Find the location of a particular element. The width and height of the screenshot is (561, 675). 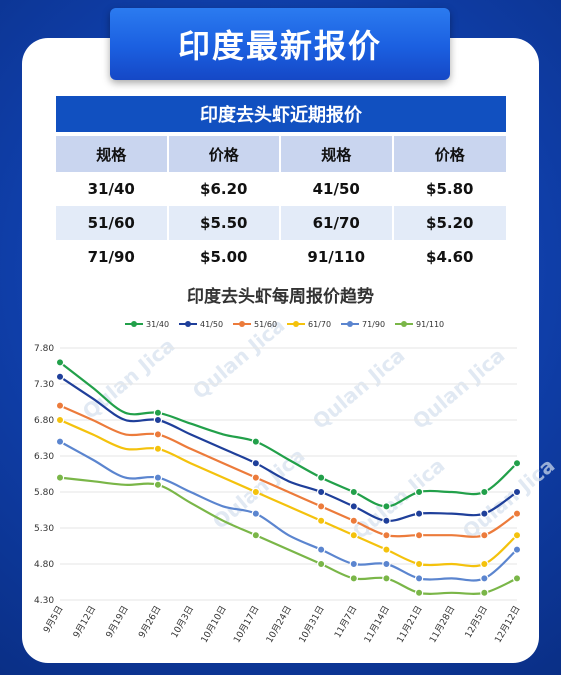

table-cell: 71/90 is located at coordinates (112, 257).